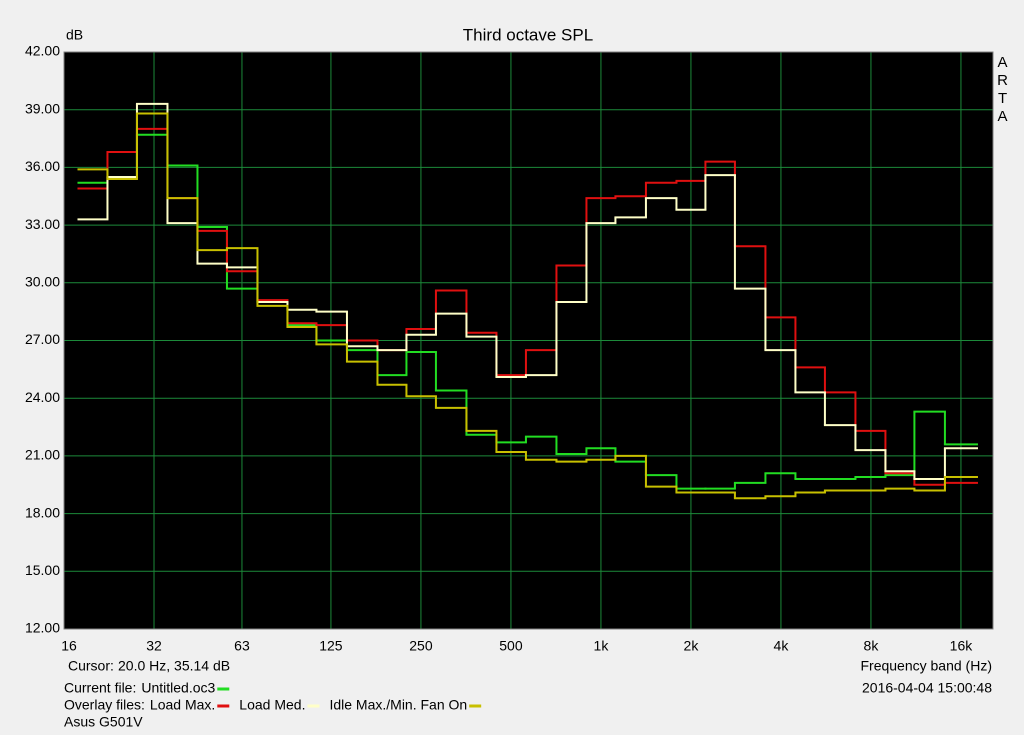 The height and width of the screenshot is (735, 1024). I want to click on y-tick-label: 42.00, so click(42, 51).